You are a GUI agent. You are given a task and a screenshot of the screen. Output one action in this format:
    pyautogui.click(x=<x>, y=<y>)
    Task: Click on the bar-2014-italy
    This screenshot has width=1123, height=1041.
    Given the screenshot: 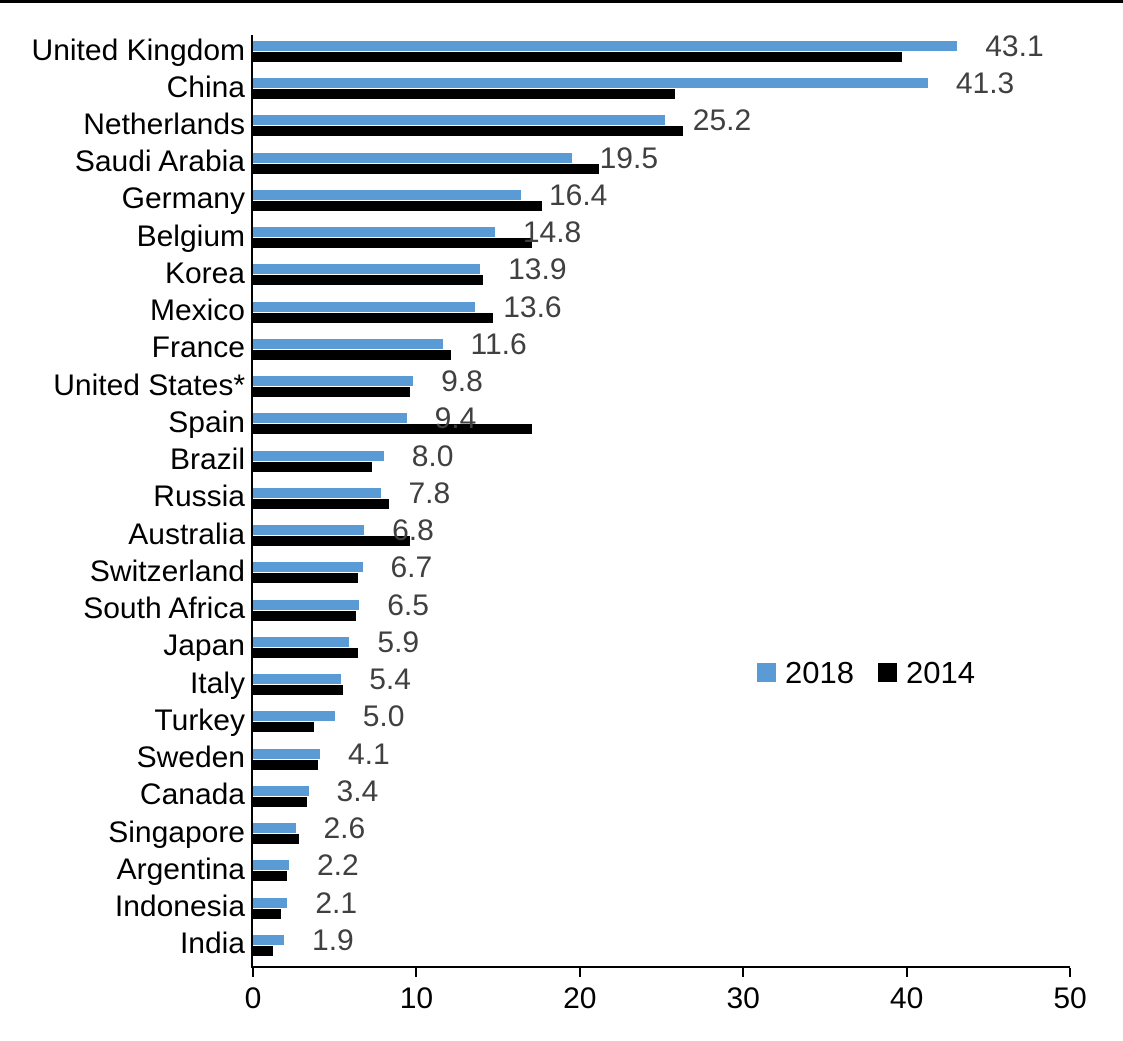 What is the action you would take?
    pyautogui.click(x=298, y=690)
    